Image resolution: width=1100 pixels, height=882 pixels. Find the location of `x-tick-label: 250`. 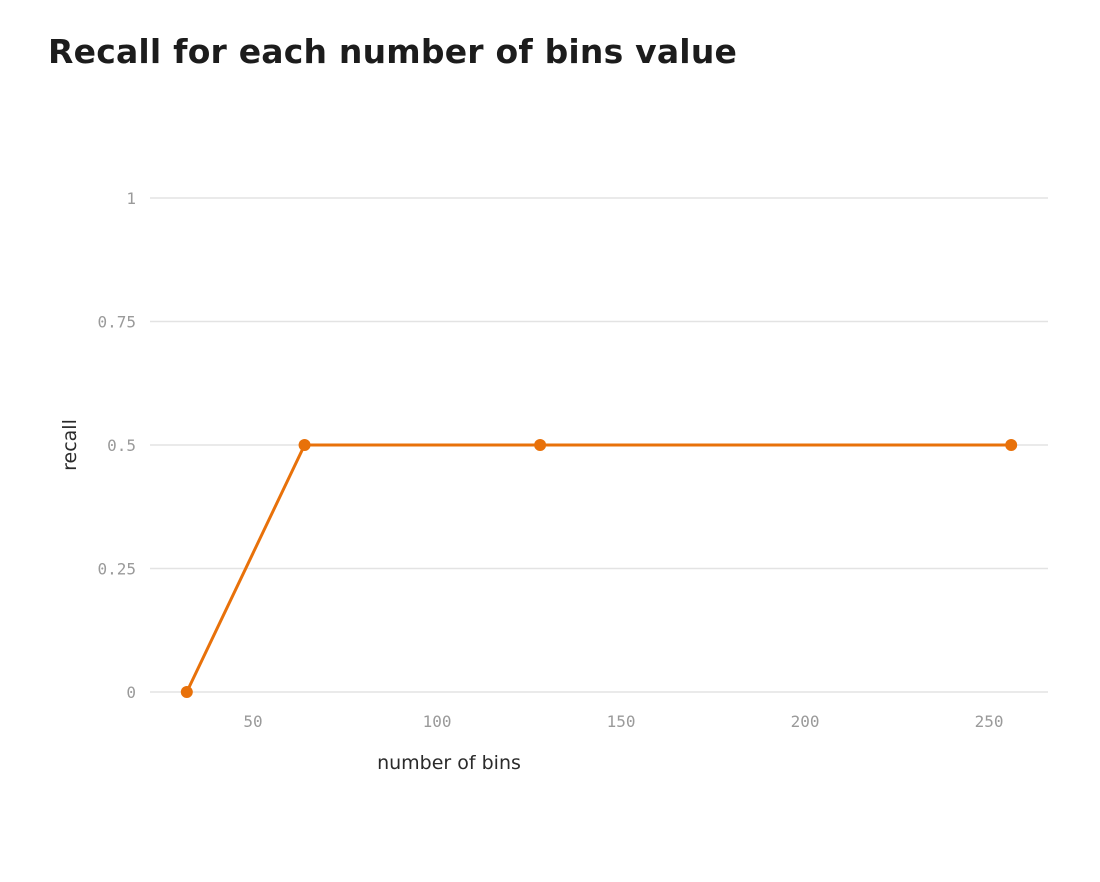

x-tick-label: 250 is located at coordinates (989, 721).